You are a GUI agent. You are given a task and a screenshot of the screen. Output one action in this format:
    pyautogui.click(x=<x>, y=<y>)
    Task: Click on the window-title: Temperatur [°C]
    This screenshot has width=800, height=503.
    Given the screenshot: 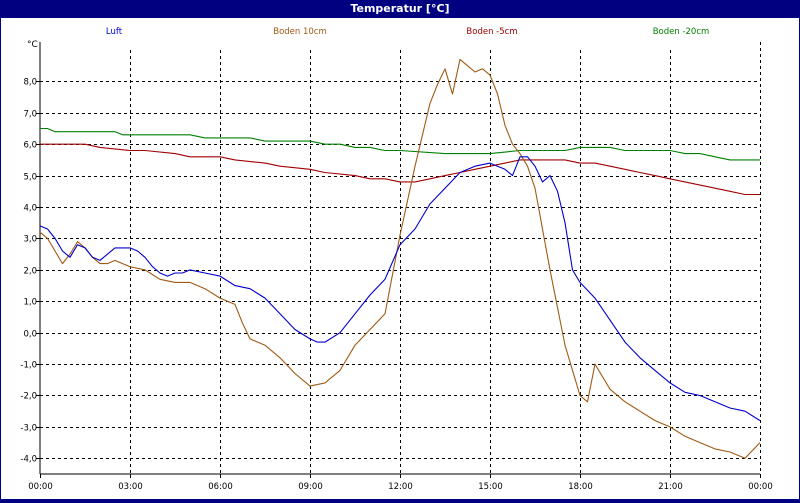 What is the action you would take?
    pyautogui.click(x=400, y=9)
    